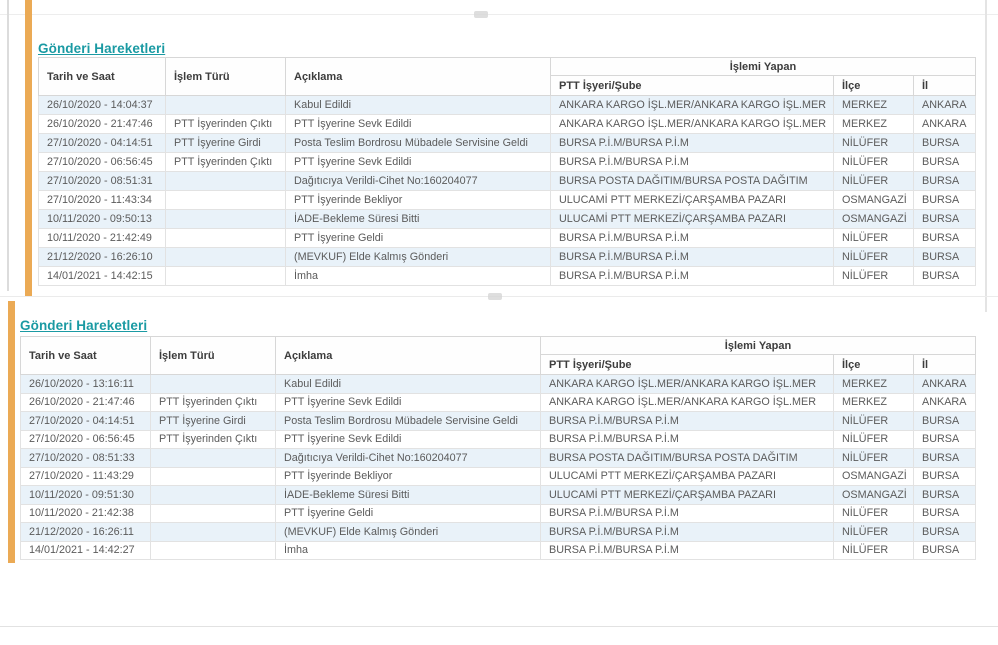 The image size is (998, 645). I want to click on cell-description: PTT İşyerine Sevk Edildi, so click(408, 402).